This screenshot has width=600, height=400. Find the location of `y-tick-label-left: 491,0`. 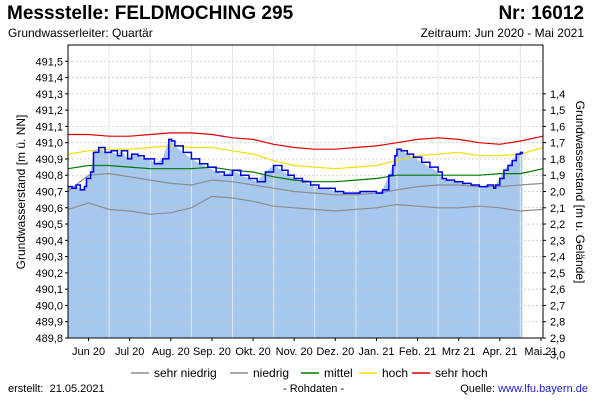

y-tick-label-left: 491,0 is located at coordinates (49, 144).